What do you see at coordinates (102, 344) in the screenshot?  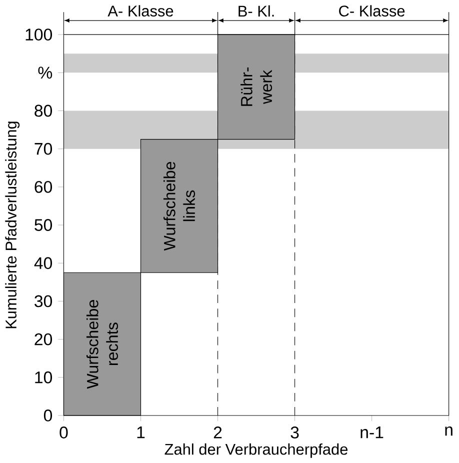 I see `annotation: Wurfscheibe rechts` at bounding box center [102, 344].